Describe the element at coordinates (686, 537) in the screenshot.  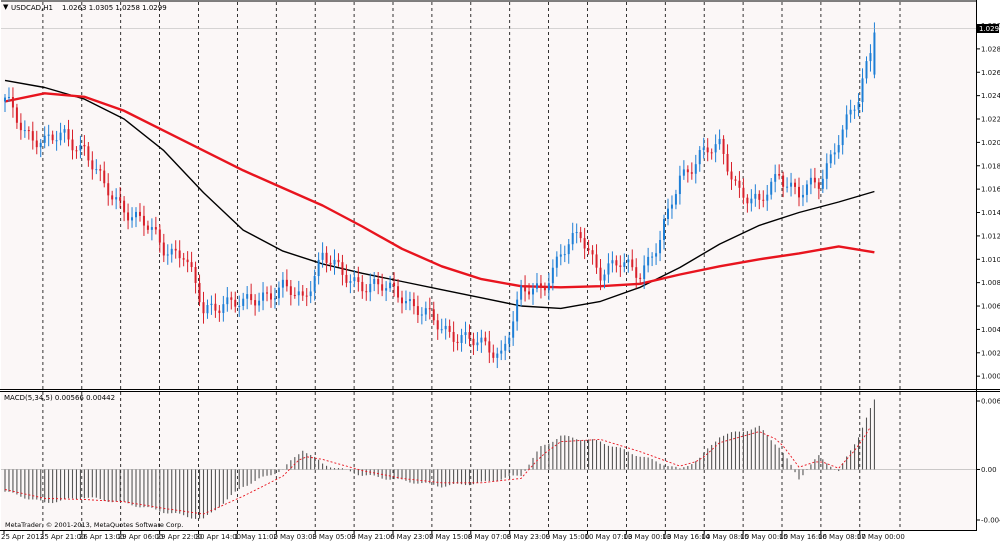
I see `x-axis-label: 13 May 16:00` at that location.